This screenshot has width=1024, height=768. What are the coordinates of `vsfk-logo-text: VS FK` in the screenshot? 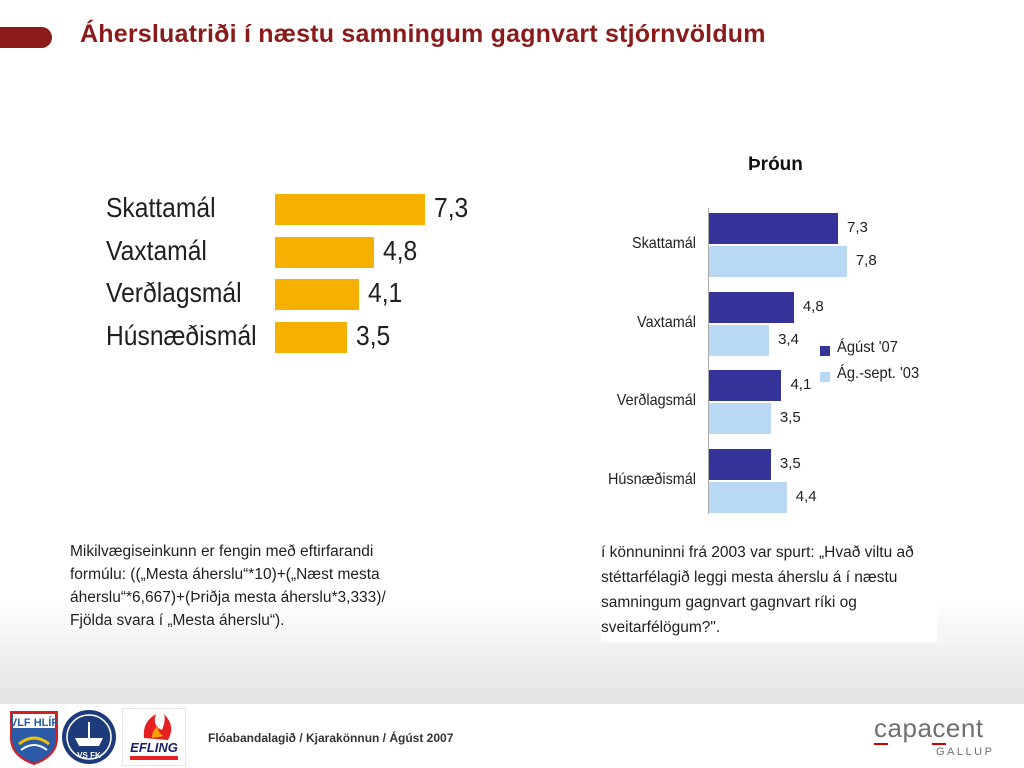 It's located at (89, 755).